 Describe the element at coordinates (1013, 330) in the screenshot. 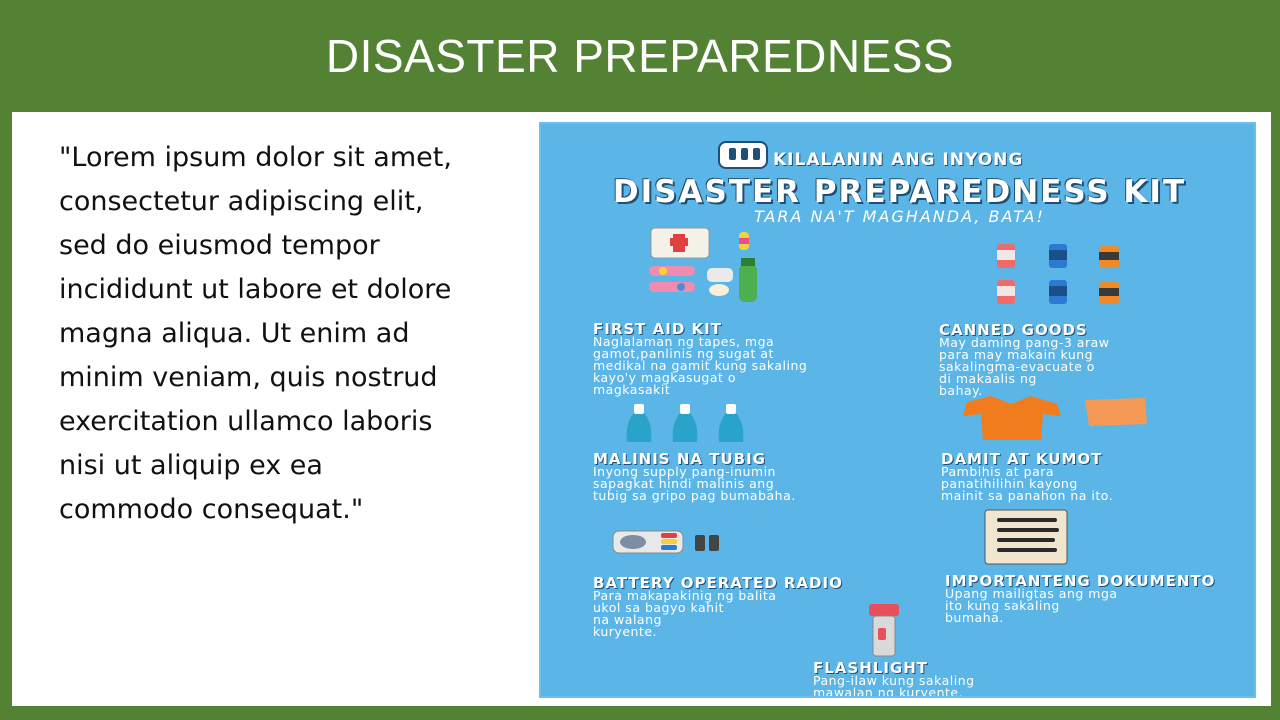

I see `item-title-canned-goods: CANNED GOODS` at that location.